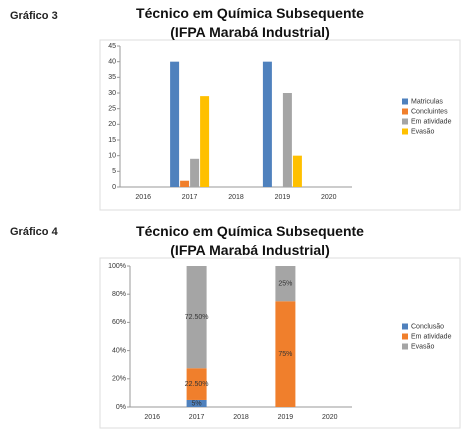 Image resolution: width=465 pixels, height=441 pixels. Describe the element at coordinates (34, 16) in the screenshot. I see `figure-label: Gráfico 3` at that location.